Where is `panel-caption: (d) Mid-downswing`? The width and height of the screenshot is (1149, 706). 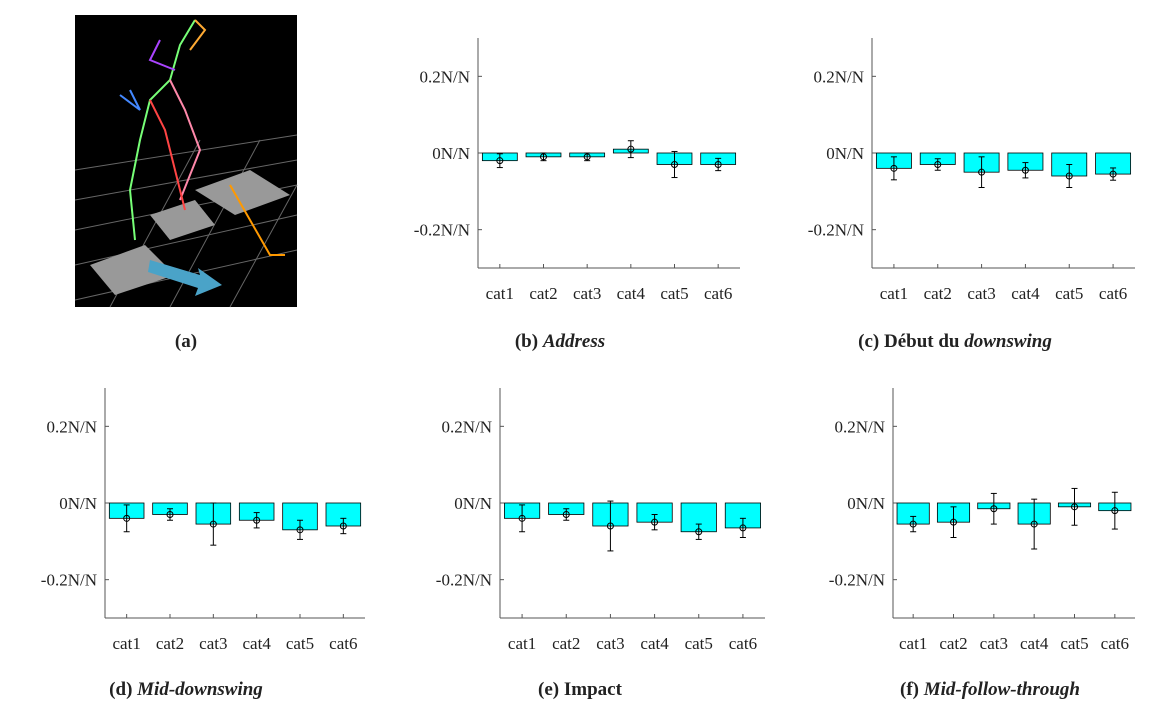 panel-caption: (d) Mid-downswing is located at coordinates (186, 689).